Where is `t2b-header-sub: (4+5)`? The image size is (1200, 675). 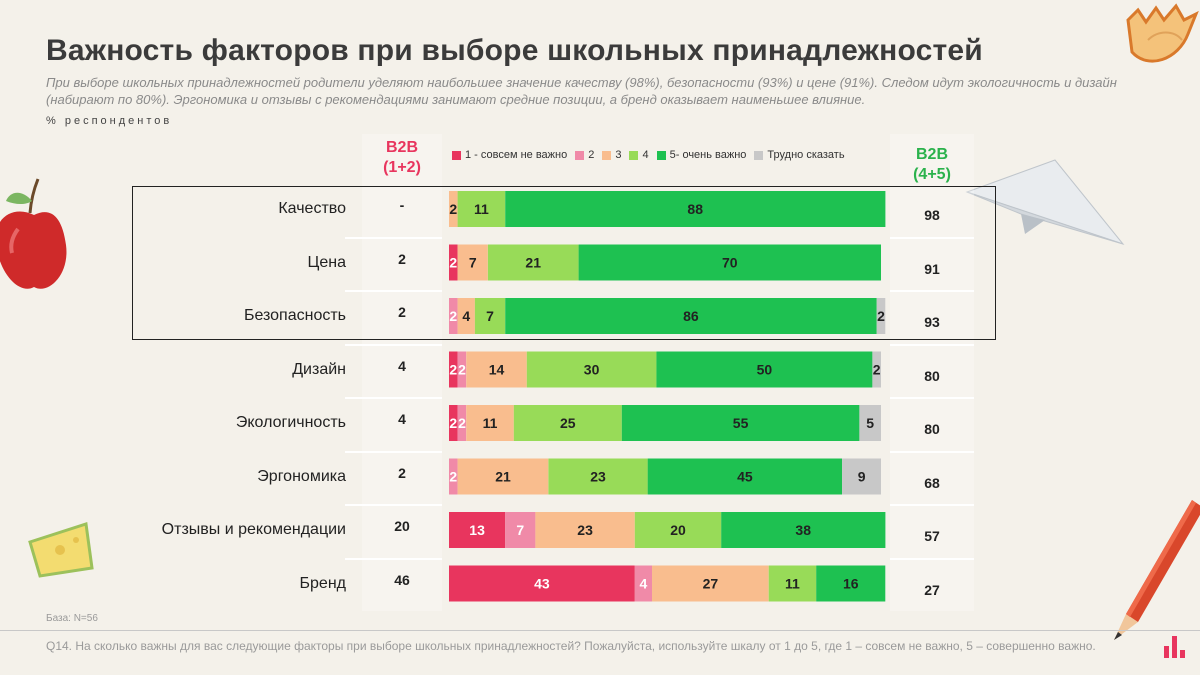 t2b-header-sub: (4+5) is located at coordinates (932, 174).